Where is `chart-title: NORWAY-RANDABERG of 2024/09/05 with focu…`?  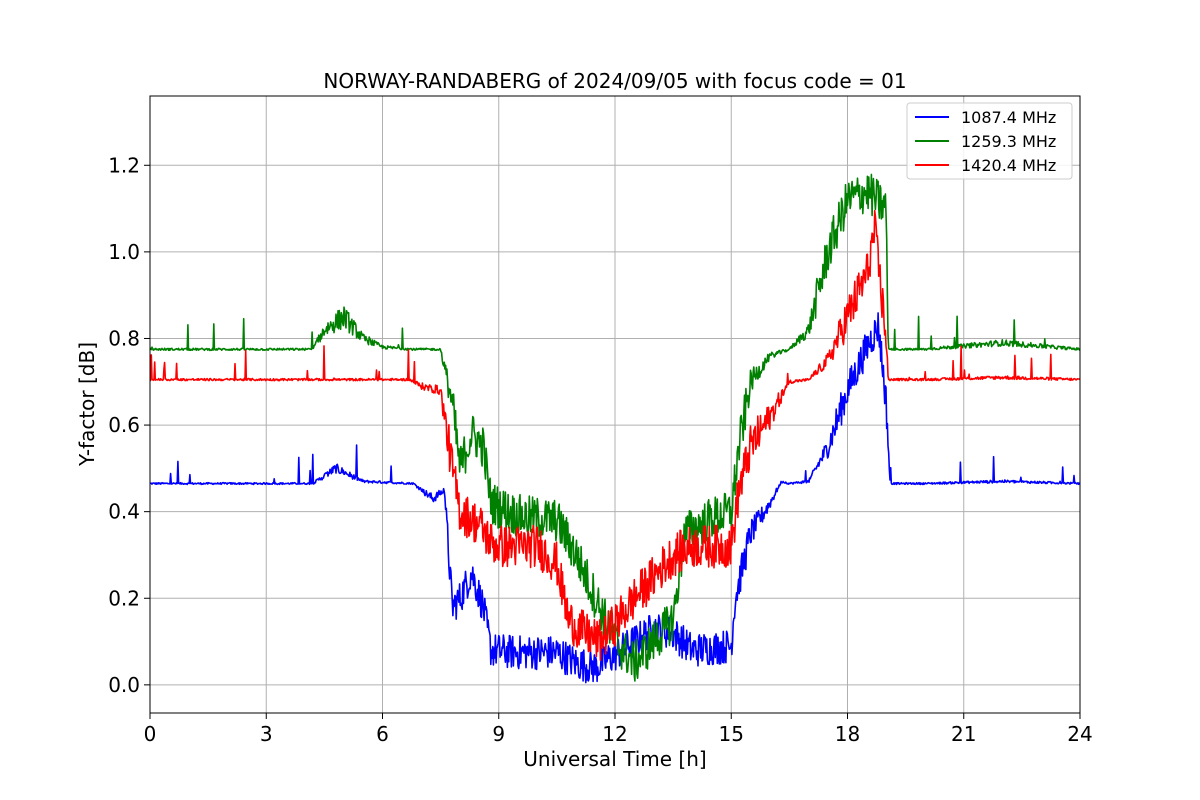
chart-title: NORWAY-RANDABERG of 2024/09/05 with focu… is located at coordinates (614, 81).